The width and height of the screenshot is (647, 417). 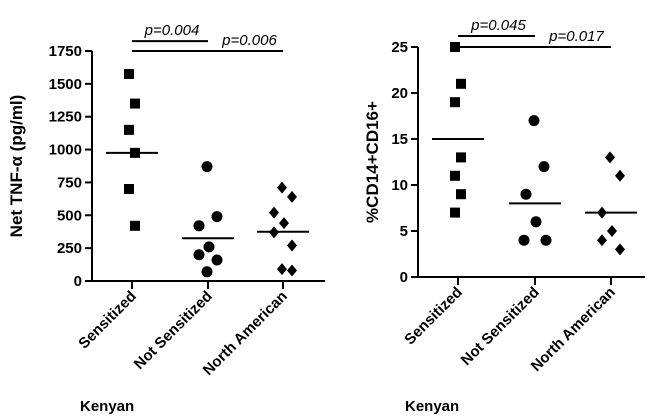 I want to click on y-axis-title: Net TNF-α (pg/ml), so click(x=16, y=166).